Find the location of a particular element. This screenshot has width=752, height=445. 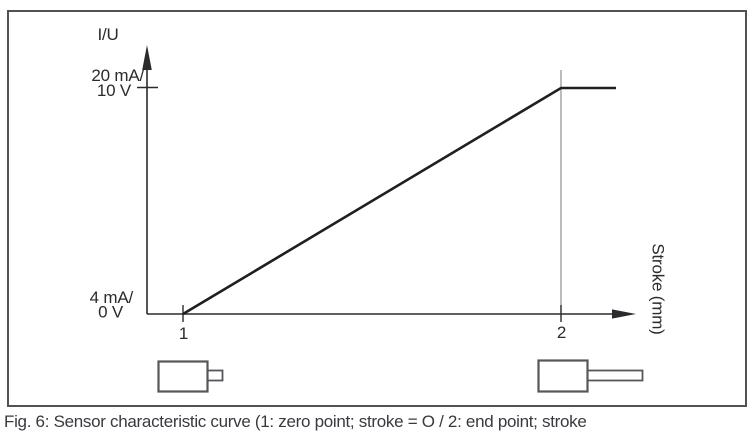

y-min-label-line1: 4 mA/ is located at coordinates (112, 297).